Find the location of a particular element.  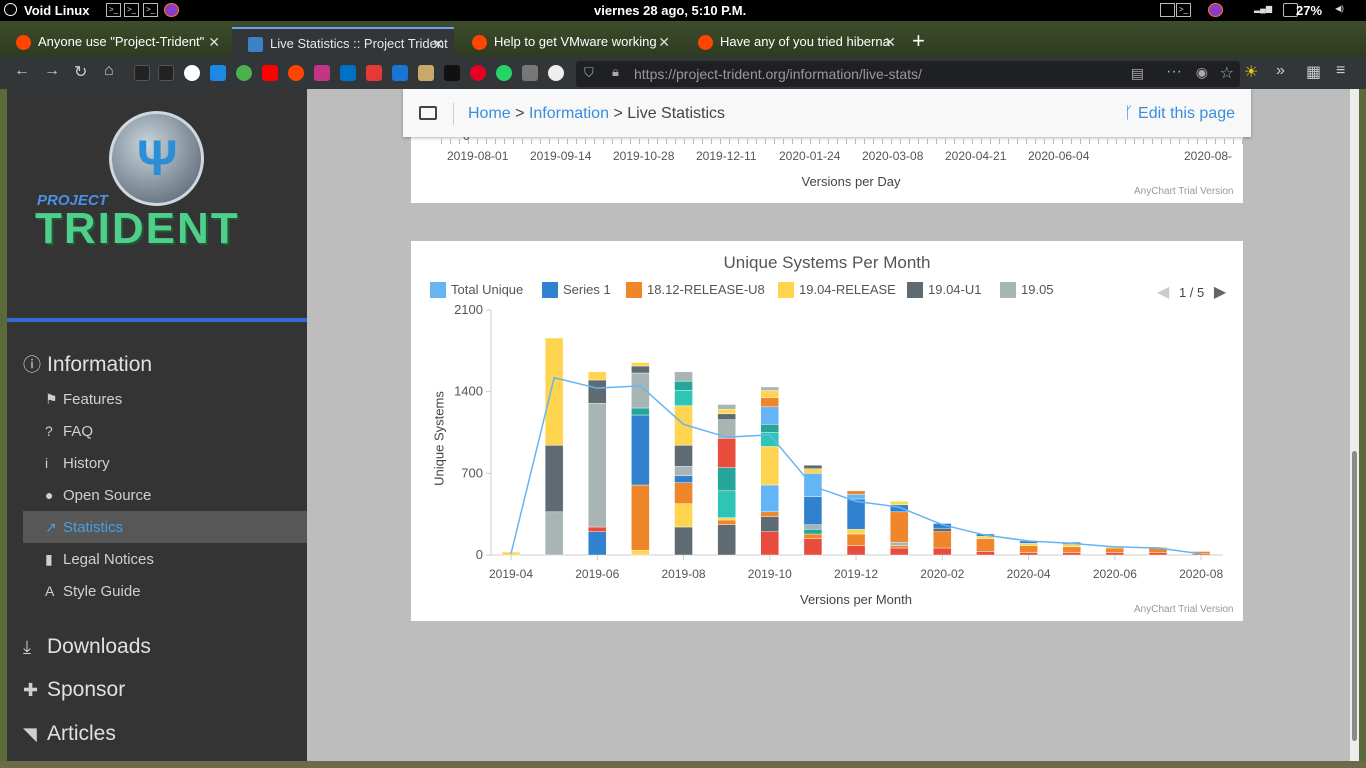

tab-reddit-trident: Anyone use "Project-Trident" ✕ is located at coordinates (115, 42).